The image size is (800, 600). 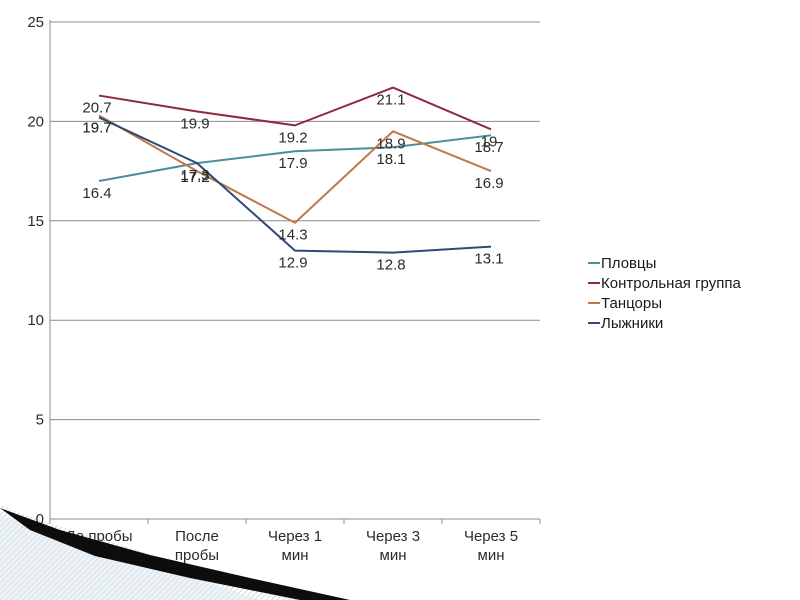 I want to click on data-label: 13.1, so click(x=488, y=259).